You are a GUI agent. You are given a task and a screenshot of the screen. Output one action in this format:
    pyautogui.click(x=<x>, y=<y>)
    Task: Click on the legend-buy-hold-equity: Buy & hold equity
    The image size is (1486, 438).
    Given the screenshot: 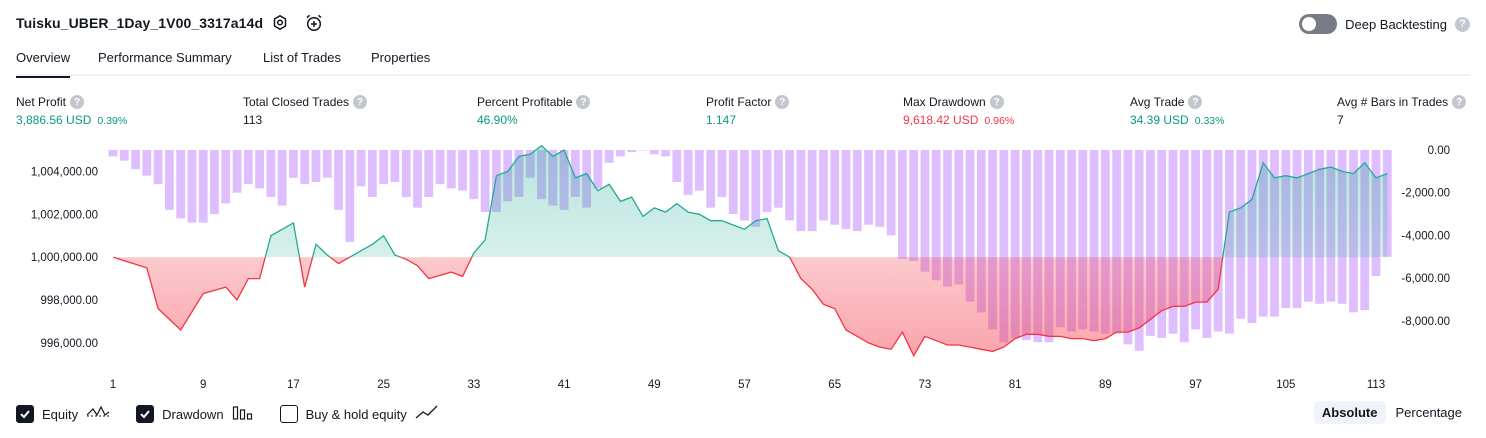 What is the action you would take?
    pyautogui.click(x=359, y=414)
    